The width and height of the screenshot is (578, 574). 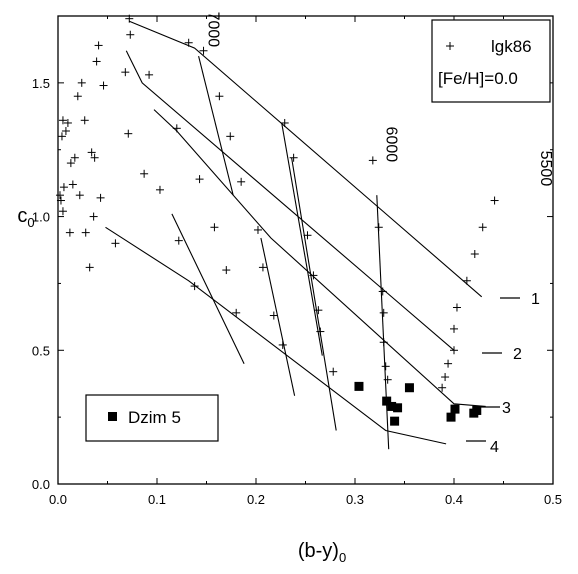 What do you see at coordinates (494, 447) in the screenshot?
I see `line-label-4: 4` at bounding box center [494, 447].